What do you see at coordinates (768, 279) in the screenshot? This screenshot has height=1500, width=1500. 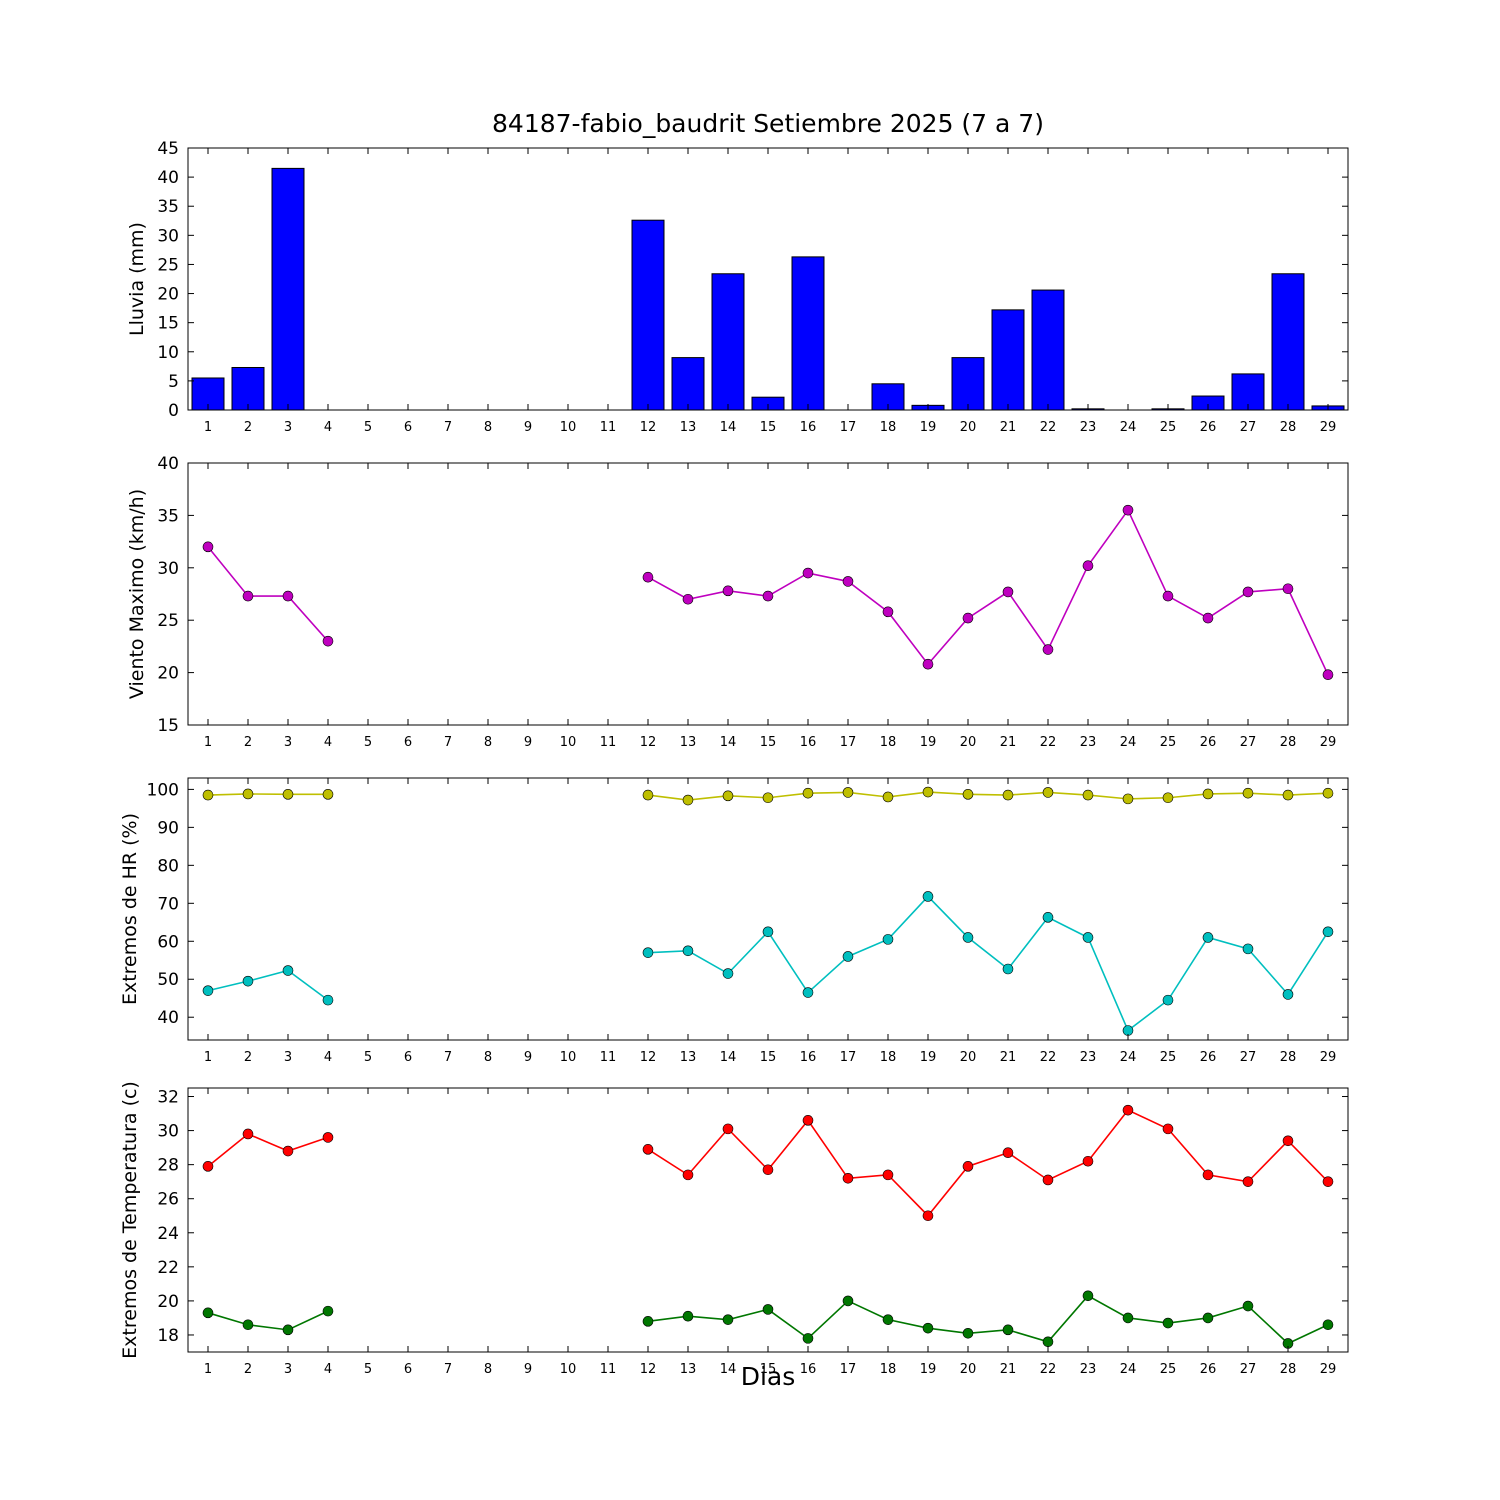 I see `lluvia-frame` at bounding box center [768, 279].